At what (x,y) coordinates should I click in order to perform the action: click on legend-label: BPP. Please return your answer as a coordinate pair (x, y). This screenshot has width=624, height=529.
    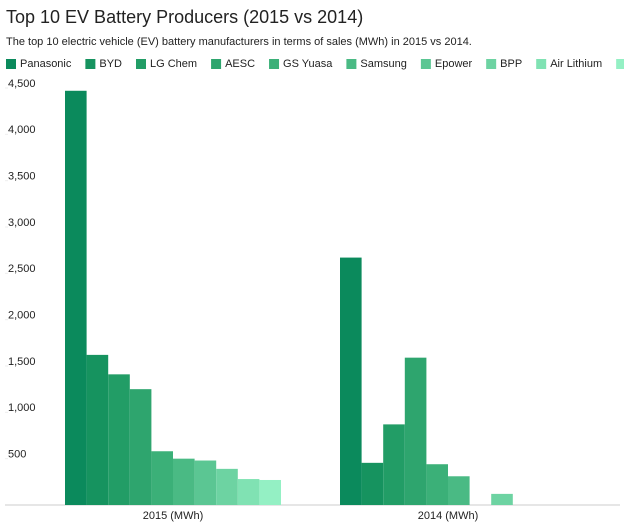
    Looking at the image, I should click on (511, 64).